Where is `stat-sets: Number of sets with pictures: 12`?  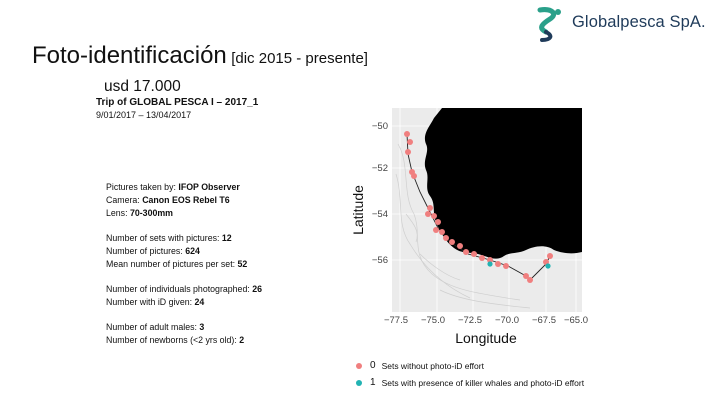
stat-sets: Number of sets with pictures: 12 is located at coordinates (169, 238).